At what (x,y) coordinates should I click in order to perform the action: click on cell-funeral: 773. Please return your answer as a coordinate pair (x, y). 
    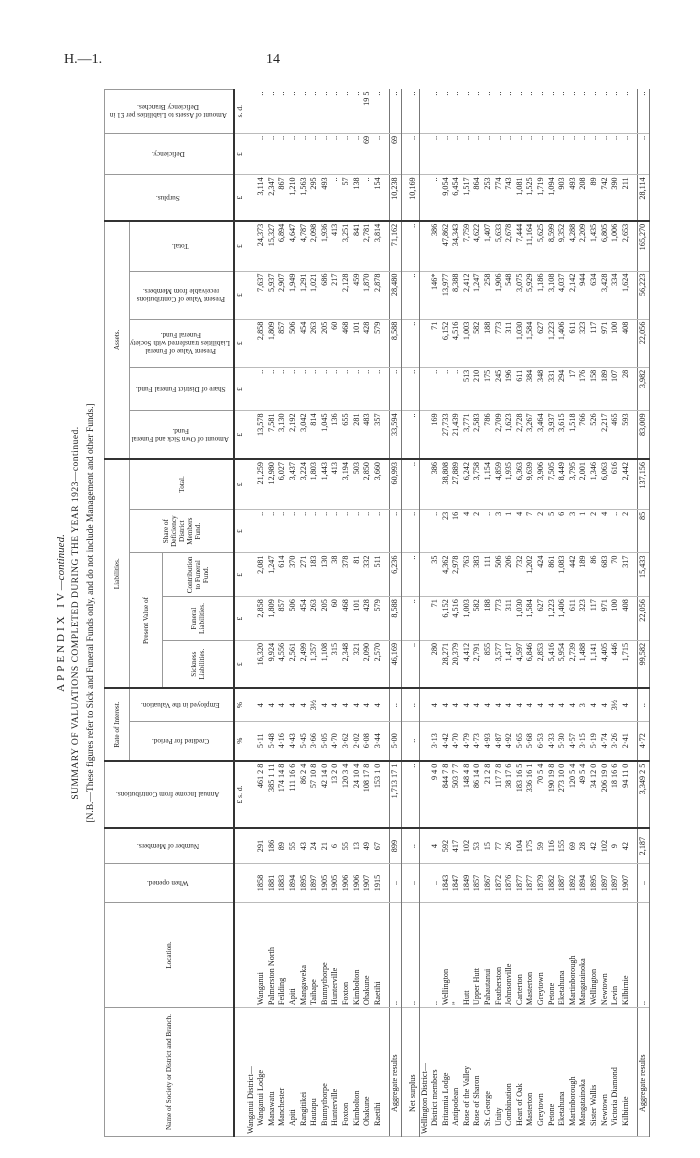
    Looking at the image, I should click on (499, 618).